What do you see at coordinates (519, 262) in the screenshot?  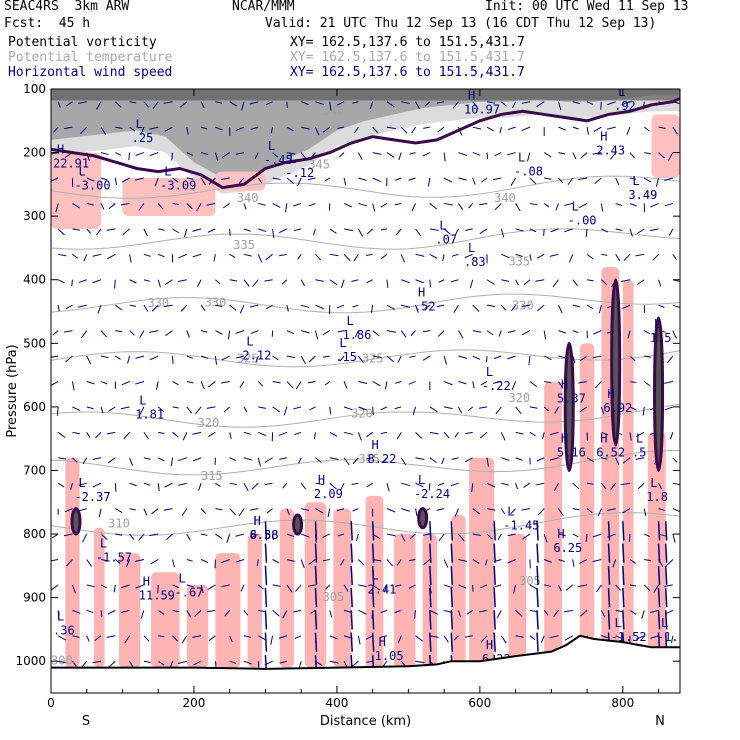 I see `theta-label: 335` at bounding box center [519, 262].